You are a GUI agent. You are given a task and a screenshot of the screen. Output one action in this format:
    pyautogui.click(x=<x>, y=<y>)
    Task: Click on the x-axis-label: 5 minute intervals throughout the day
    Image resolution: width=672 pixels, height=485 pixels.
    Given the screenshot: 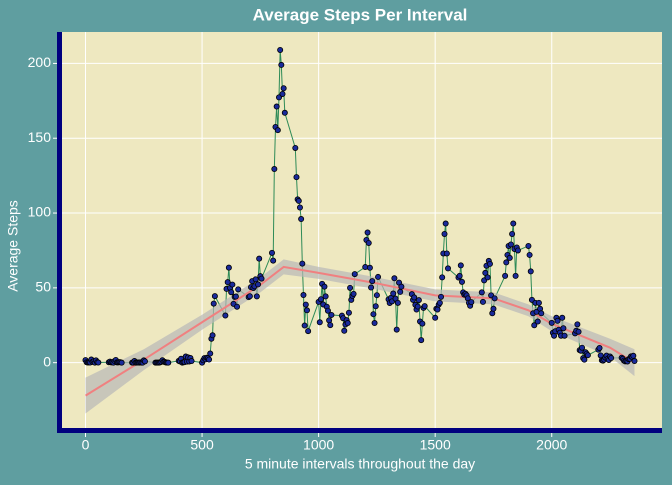 What is the action you would take?
    pyautogui.click(x=360, y=464)
    